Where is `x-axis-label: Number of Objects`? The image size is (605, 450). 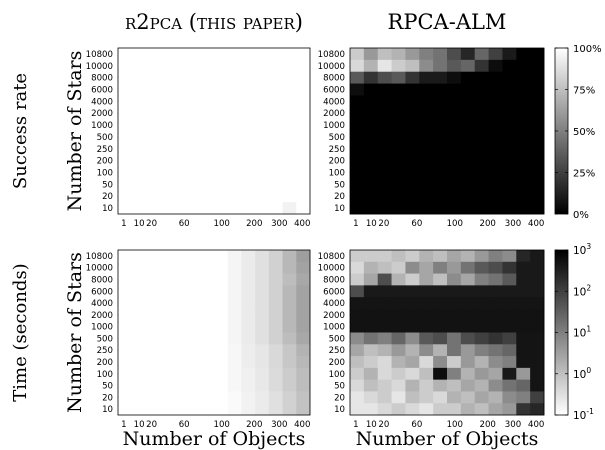
x-axis-label: Number of Objects is located at coordinates (447, 439).